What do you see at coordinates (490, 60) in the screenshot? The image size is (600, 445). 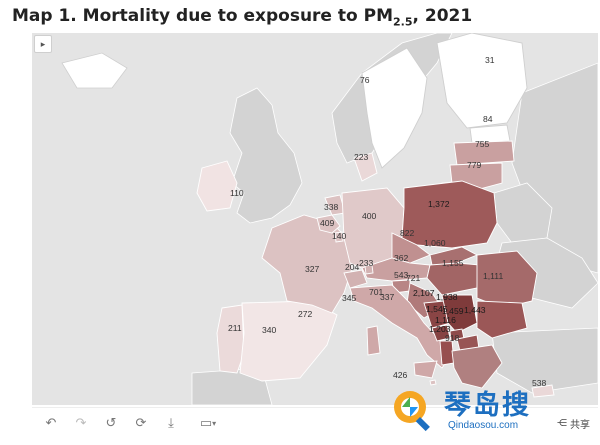 I see `label-finland: 31` at bounding box center [490, 60].